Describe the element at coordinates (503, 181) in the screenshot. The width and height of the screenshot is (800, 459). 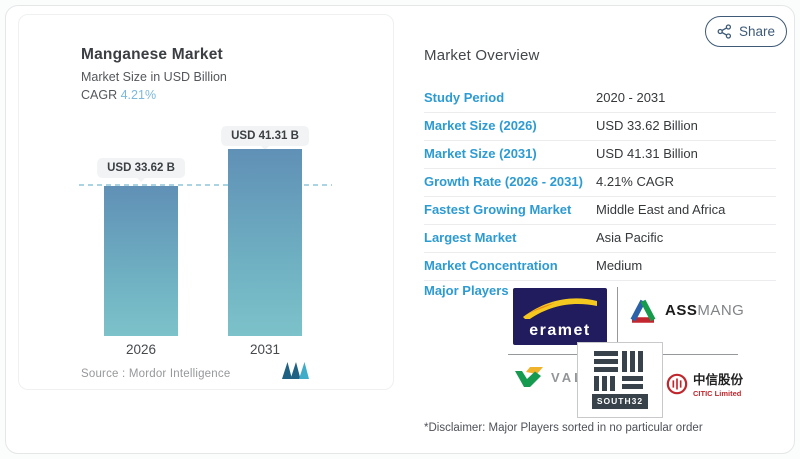
I see `row-label: Growth Rate (2026 - 2031)` at that location.